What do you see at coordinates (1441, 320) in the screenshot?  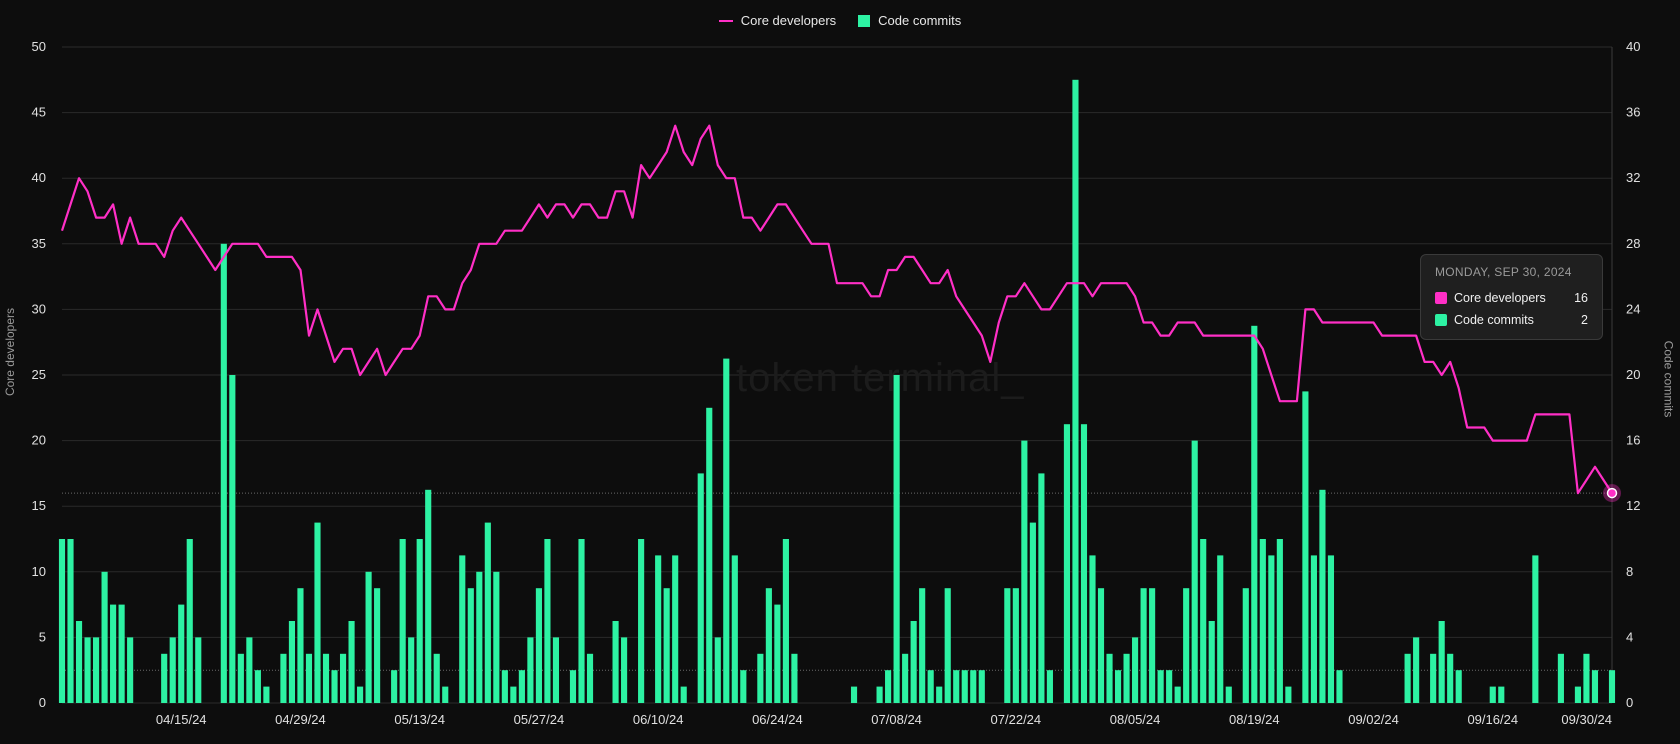 I see `green-swatch-icon` at bounding box center [1441, 320].